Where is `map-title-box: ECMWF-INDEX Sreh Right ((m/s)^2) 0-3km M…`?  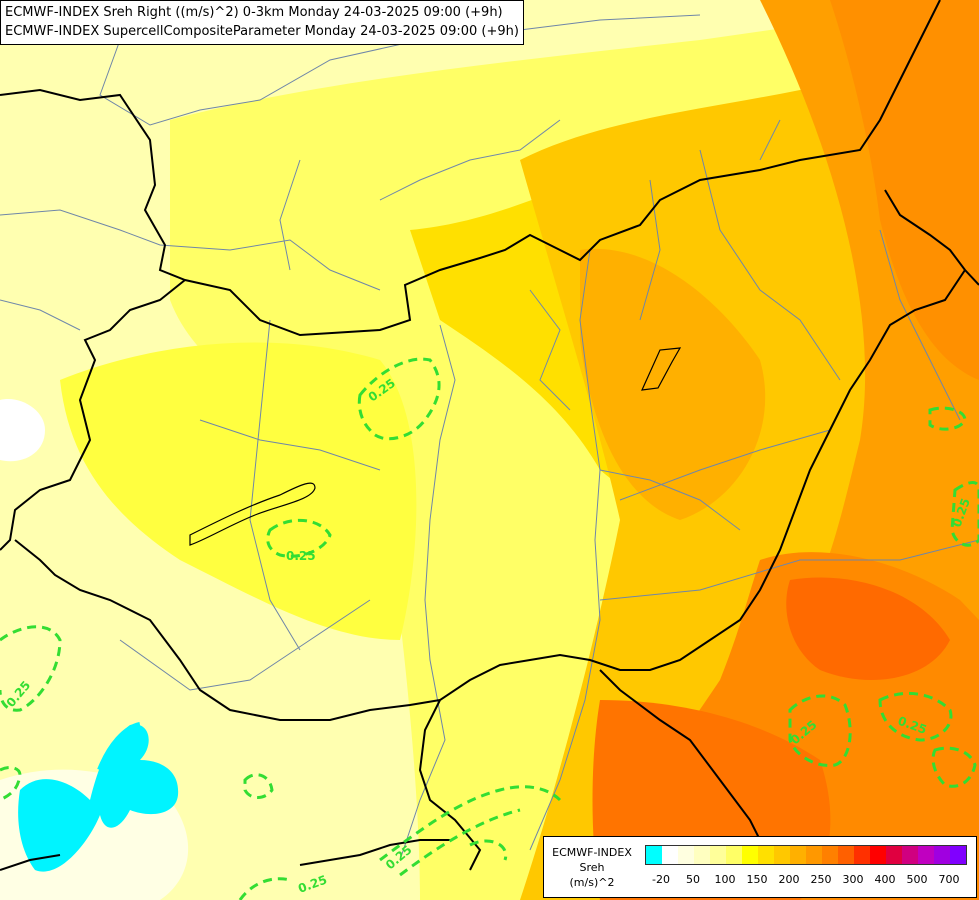
map-title-box: ECMWF-INDEX Sreh Right ((m/s)^2) 0-3km M… is located at coordinates (262, 22).